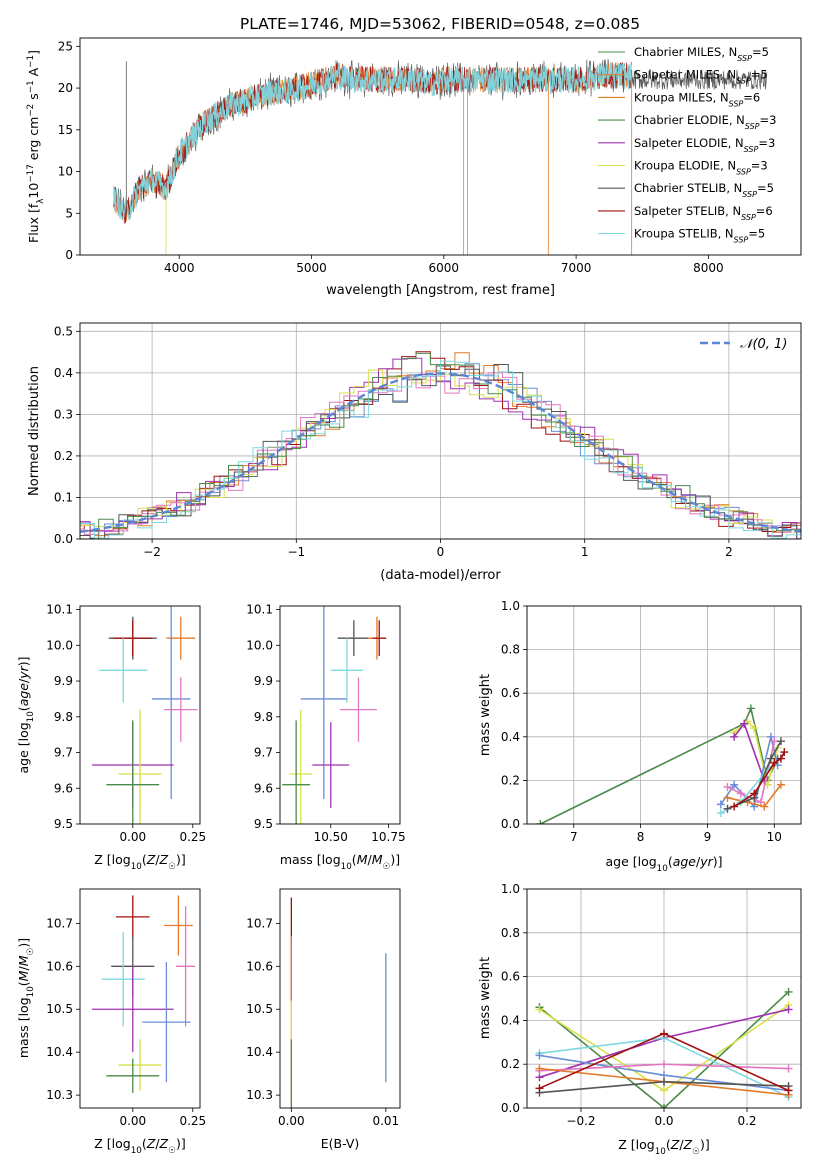 This screenshot has height=1170, width=819. What do you see at coordinates (510, 1064) in the screenshot?
I see `y-tick-label: 0.2` at bounding box center [510, 1064].